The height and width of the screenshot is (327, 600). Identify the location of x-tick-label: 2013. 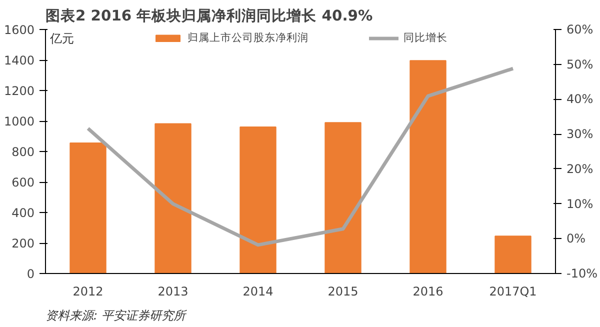
(173, 291).